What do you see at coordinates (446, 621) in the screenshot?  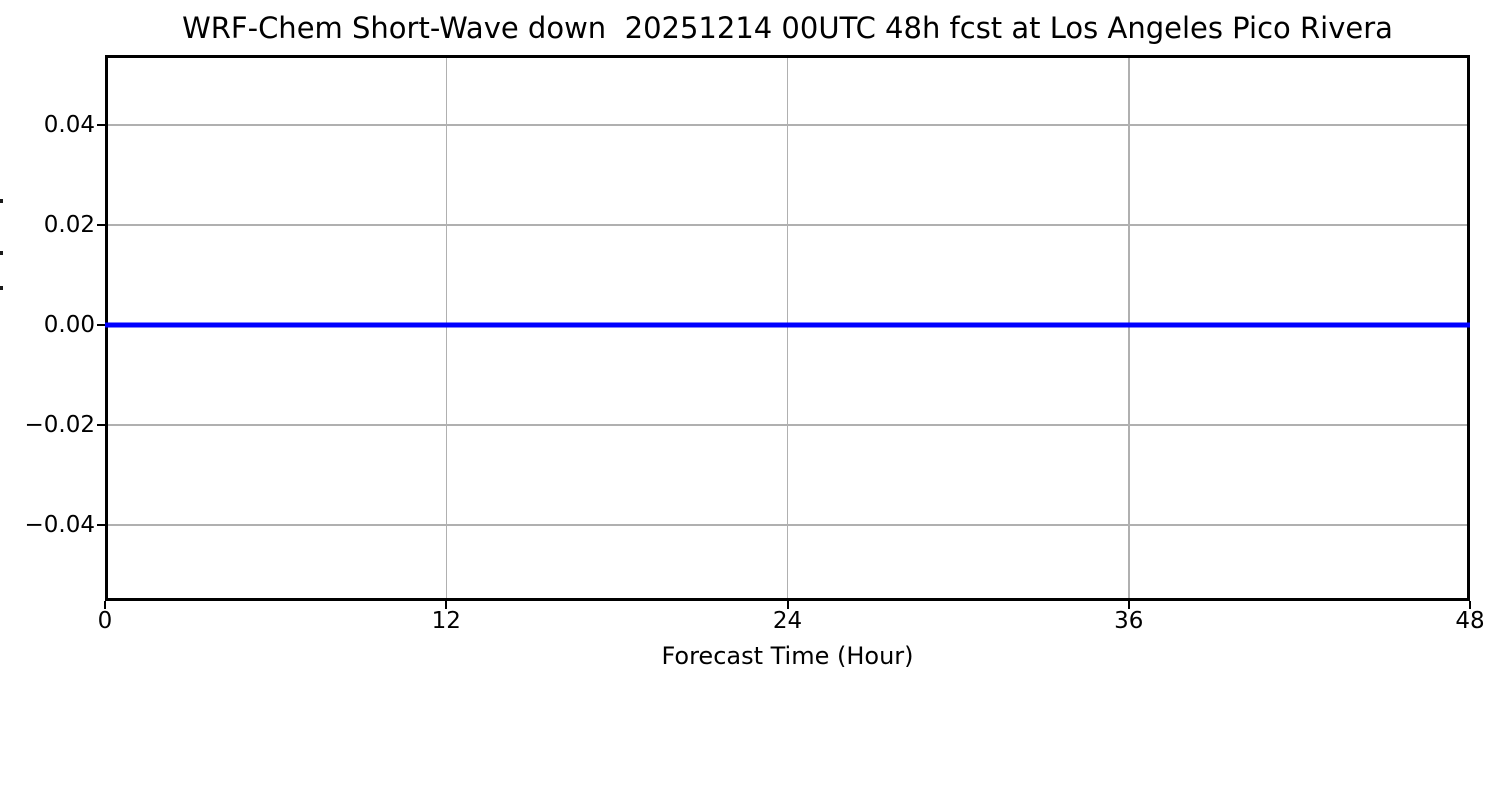 I see `x-tick-label: 12` at bounding box center [446, 621].